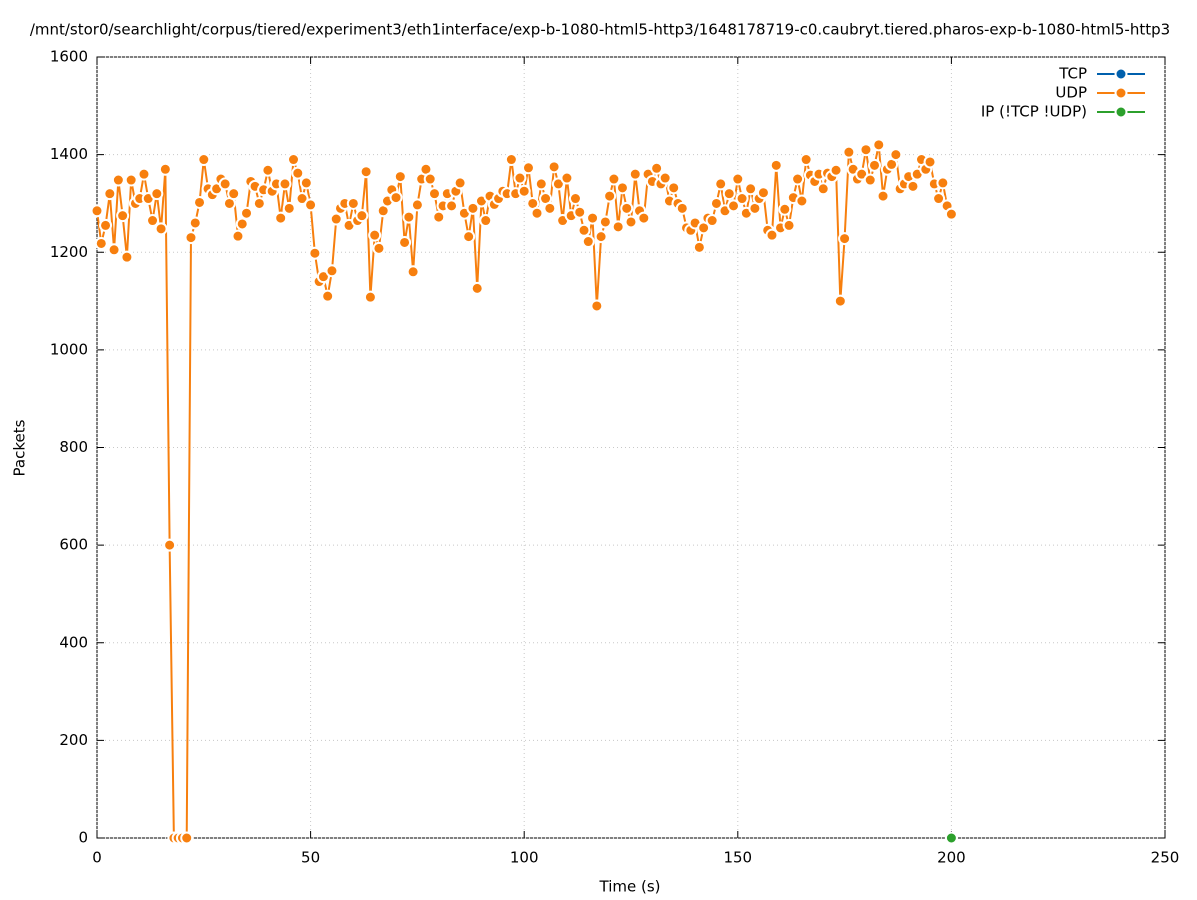 This screenshot has width=1197, height=900. What do you see at coordinates (73, 740) in the screenshot?
I see `y-tick-label: 200` at bounding box center [73, 740].